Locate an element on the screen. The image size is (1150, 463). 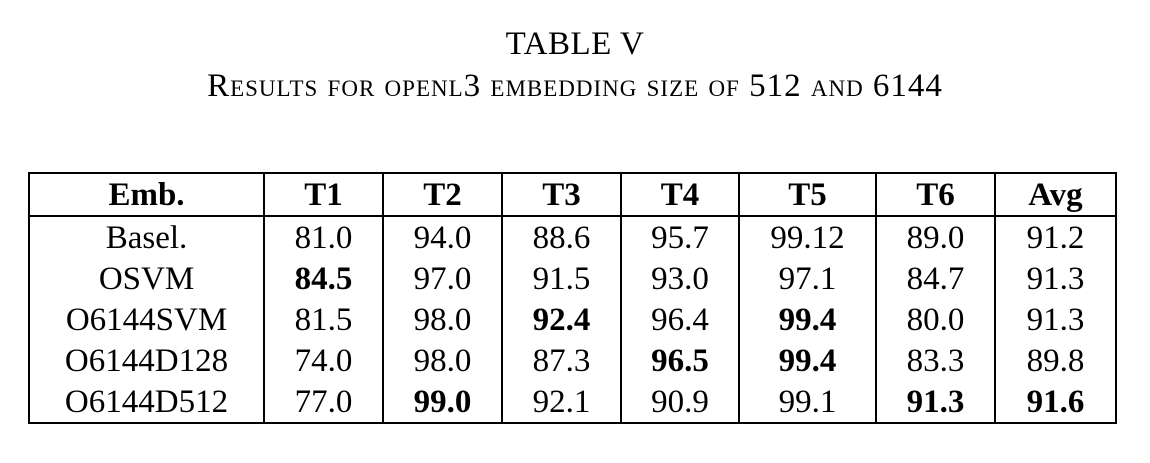
table-cell: 77.0 is located at coordinates (323, 402).